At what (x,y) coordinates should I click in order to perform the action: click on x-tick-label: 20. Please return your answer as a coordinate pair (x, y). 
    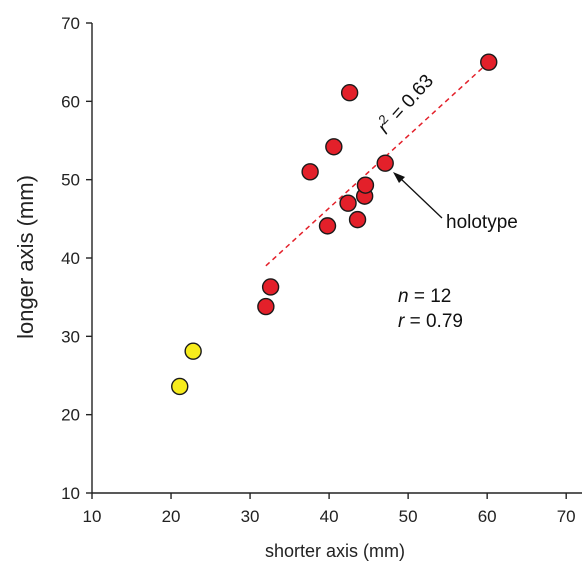
    Looking at the image, I should click on (171, 516).